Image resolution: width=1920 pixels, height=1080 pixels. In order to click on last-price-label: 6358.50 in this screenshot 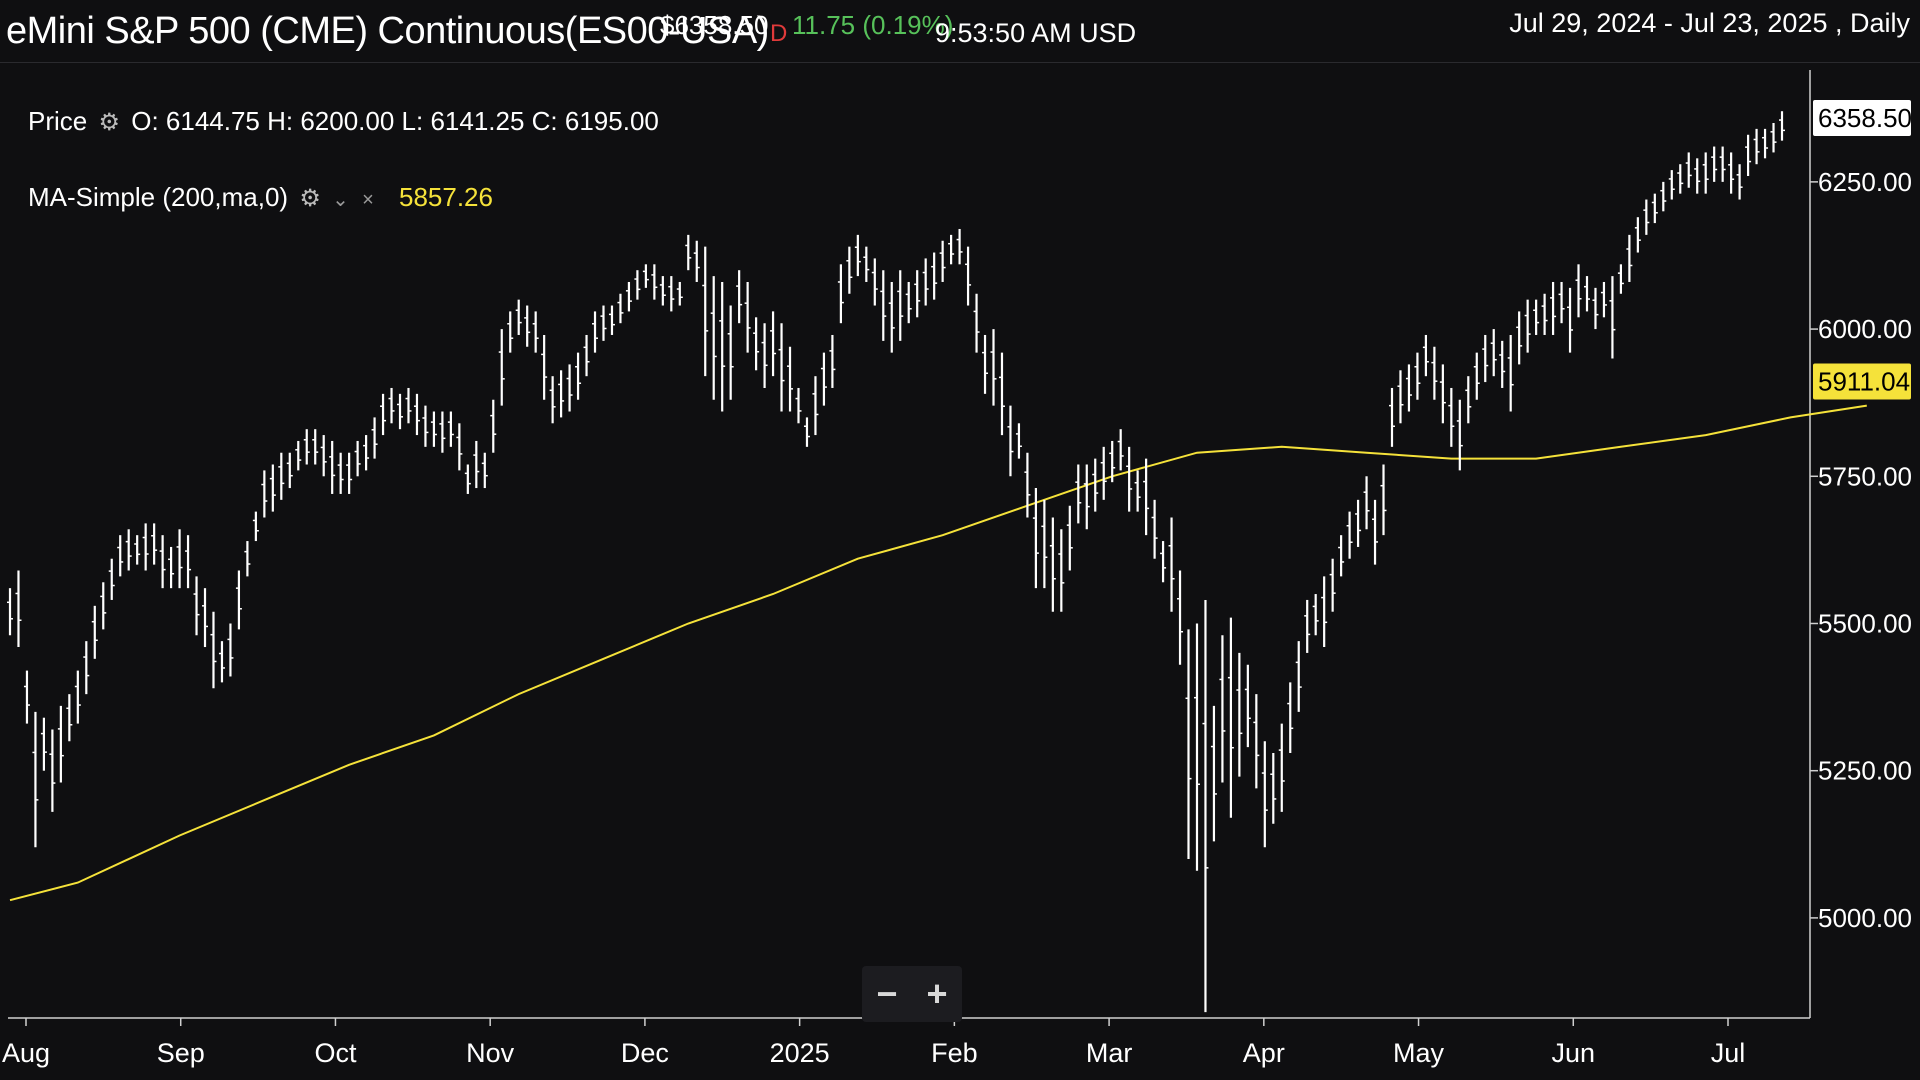, I will do `click(1865, 118)`.